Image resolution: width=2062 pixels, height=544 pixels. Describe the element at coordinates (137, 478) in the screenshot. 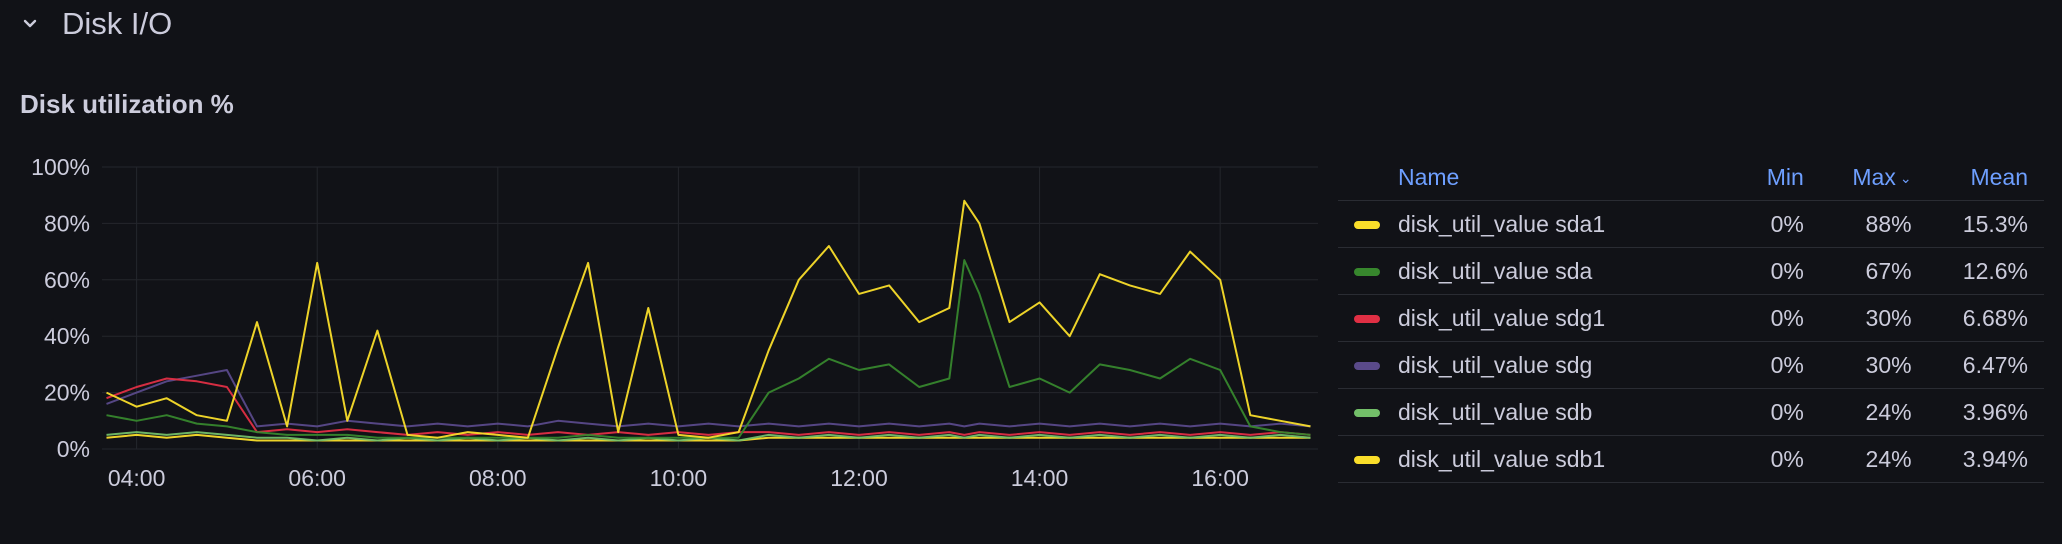

I see `x-tick-label: 04:00` at that location.